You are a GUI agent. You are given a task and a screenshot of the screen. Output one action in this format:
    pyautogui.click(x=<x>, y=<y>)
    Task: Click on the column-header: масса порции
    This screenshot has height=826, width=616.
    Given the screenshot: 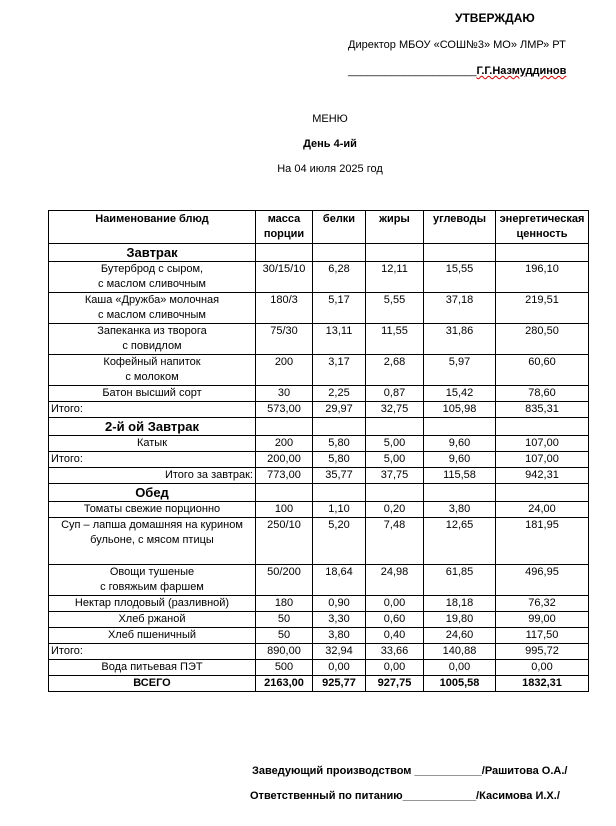 What is the action you would take?
    pyautogui.click(x=284, y=227)
    